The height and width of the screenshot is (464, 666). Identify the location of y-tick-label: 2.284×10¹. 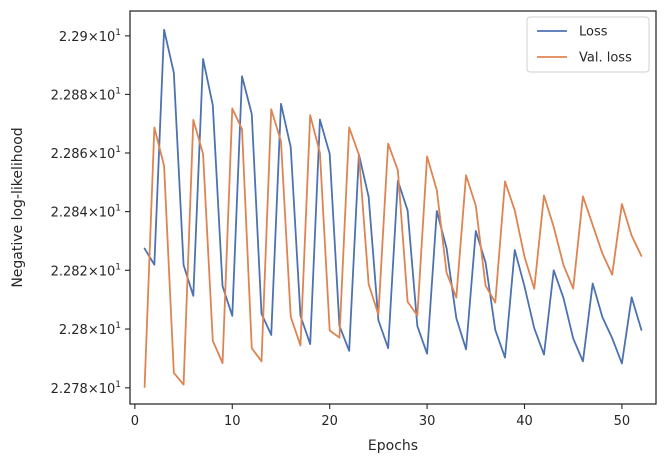
(86, 212).